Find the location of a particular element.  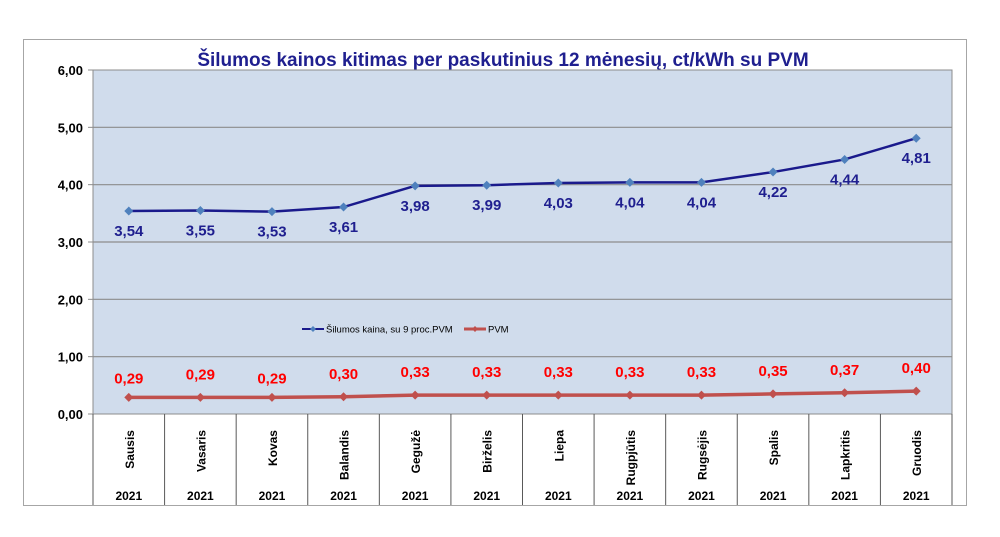

y-tick-label: 3,00 is located at coordinates (70, 242).